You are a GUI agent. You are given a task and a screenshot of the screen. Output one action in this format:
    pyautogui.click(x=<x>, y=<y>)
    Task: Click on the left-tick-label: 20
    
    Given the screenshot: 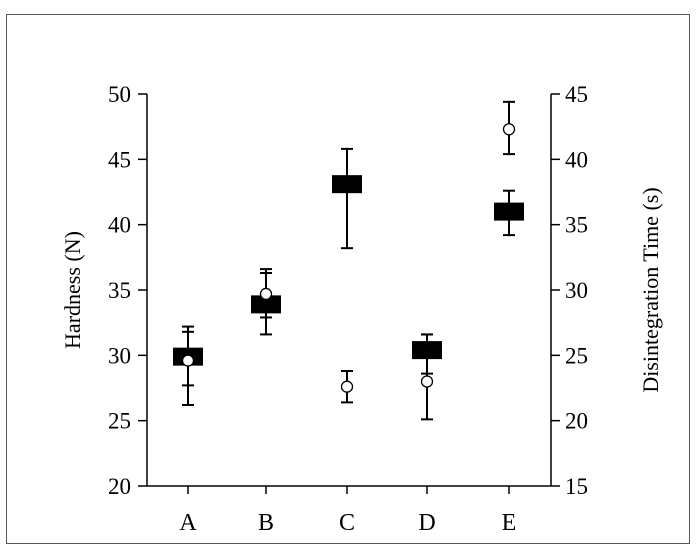 What is the action you would take?
    pyautogui.click(x=119, y=486)
    